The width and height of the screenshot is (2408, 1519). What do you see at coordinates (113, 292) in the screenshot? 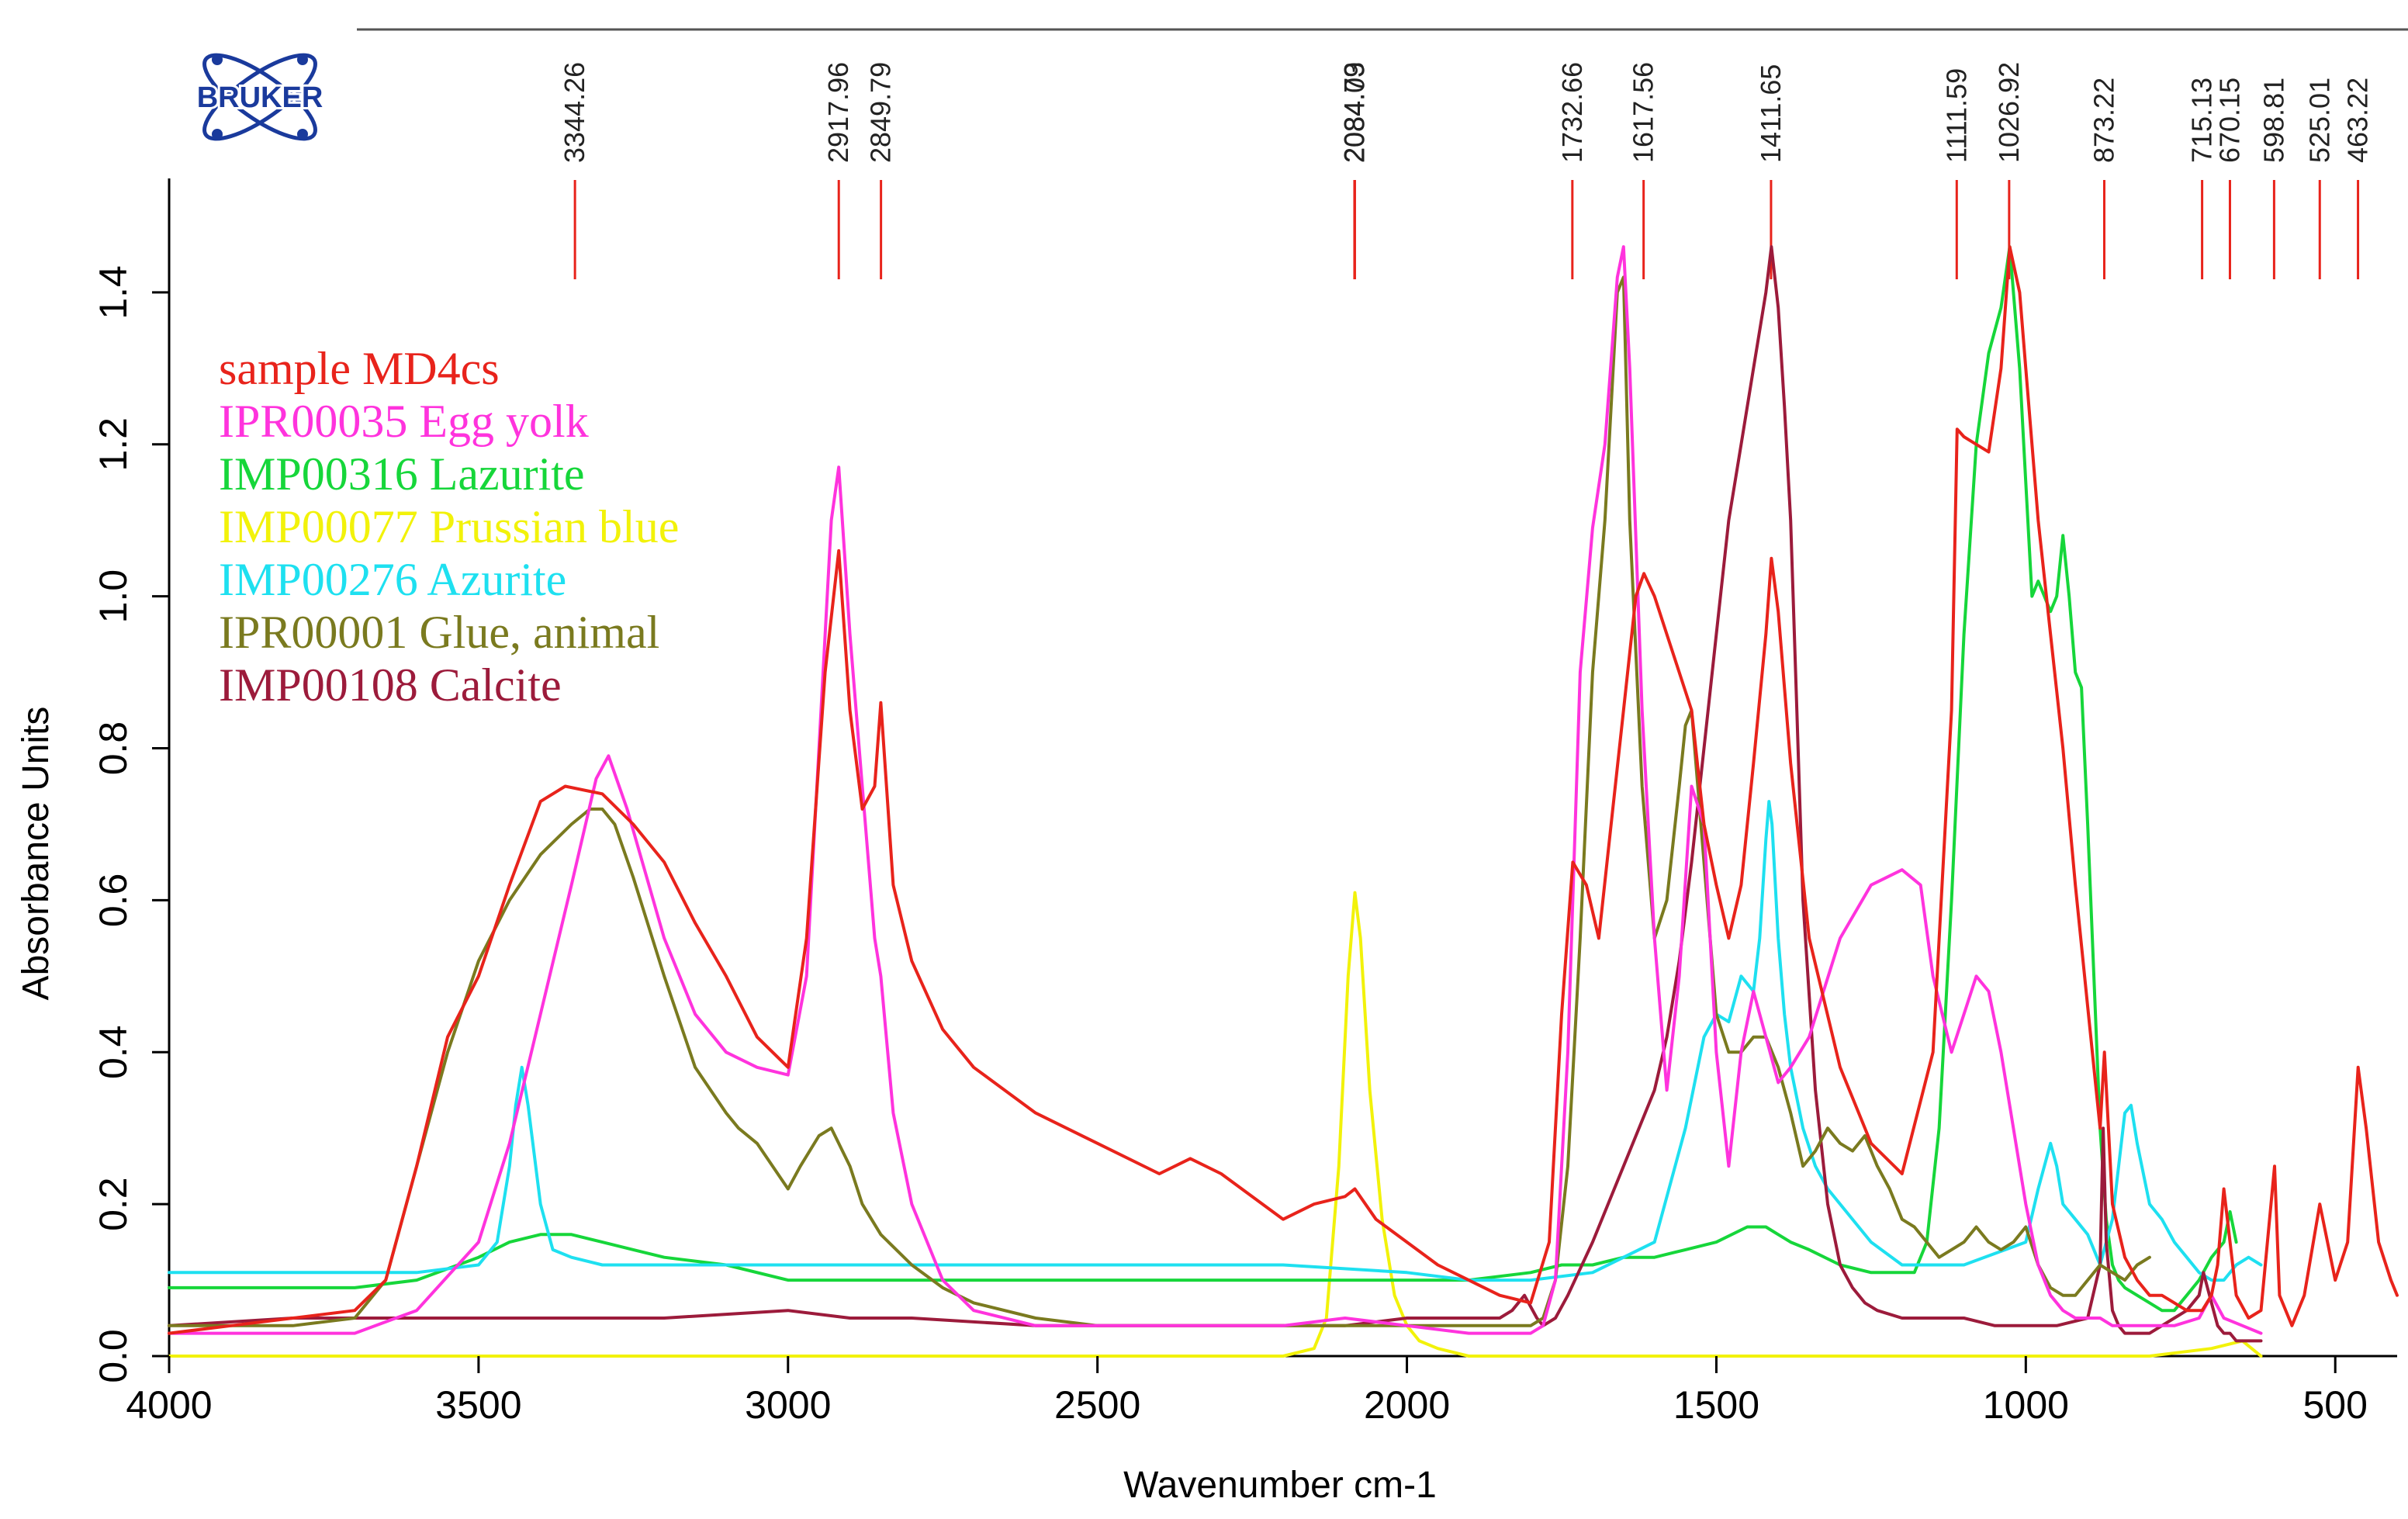
I see `y-tick-label: 1.4` at bounding box center [113, 292].